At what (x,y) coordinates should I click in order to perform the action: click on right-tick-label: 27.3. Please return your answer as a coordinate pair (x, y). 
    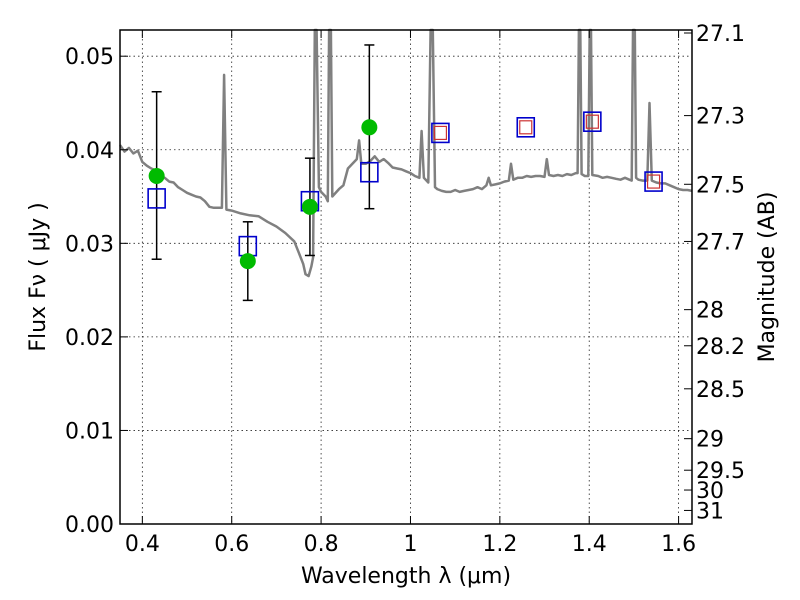
    Looking at the image, I should click on (720, 117).